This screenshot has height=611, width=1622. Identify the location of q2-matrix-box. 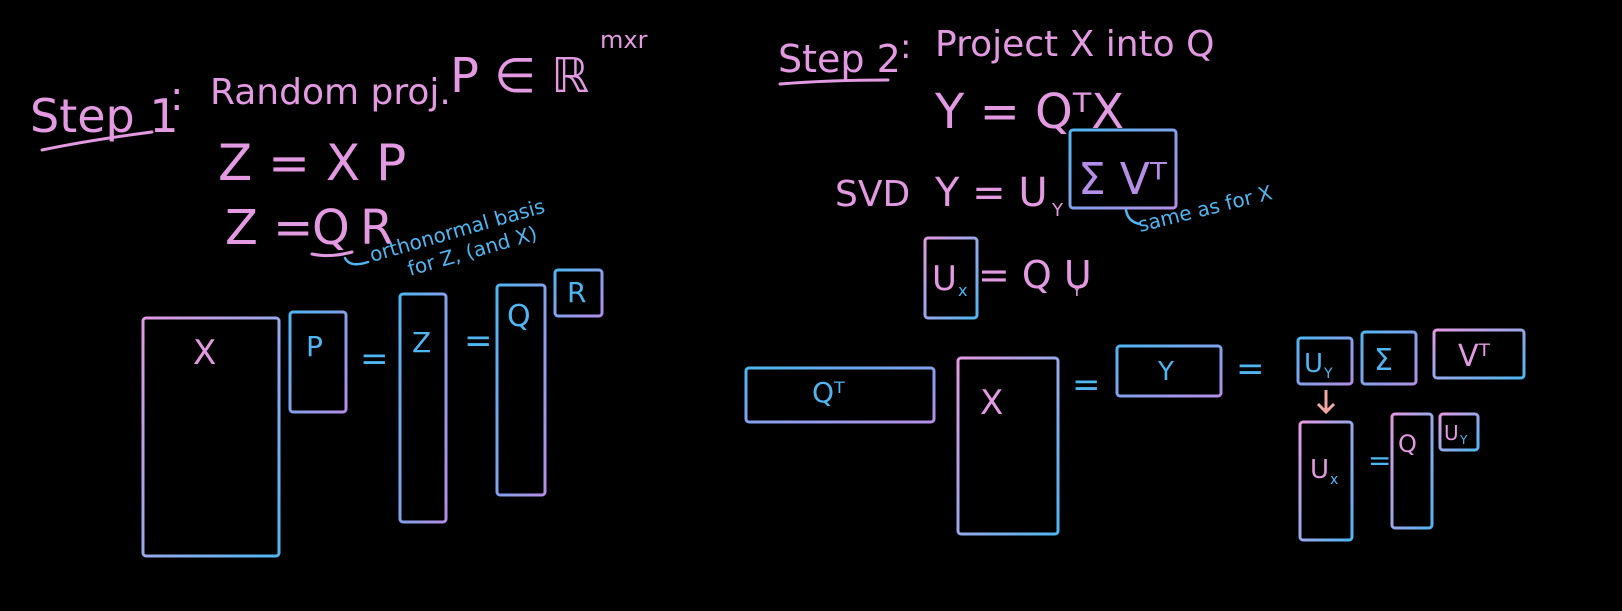
(1412, 471).